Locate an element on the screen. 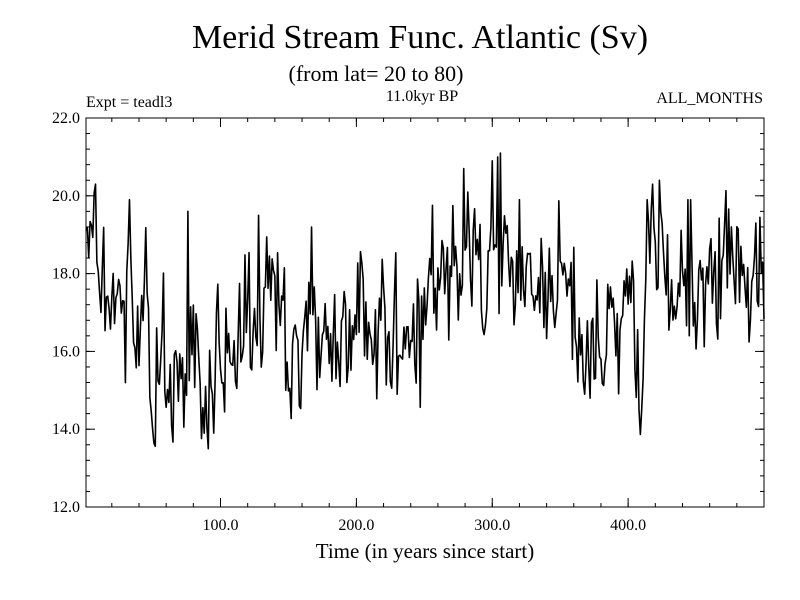 This screenshot has width=800, height=600. y-tick-label: 20.0 is located at coordinates (66, 196).